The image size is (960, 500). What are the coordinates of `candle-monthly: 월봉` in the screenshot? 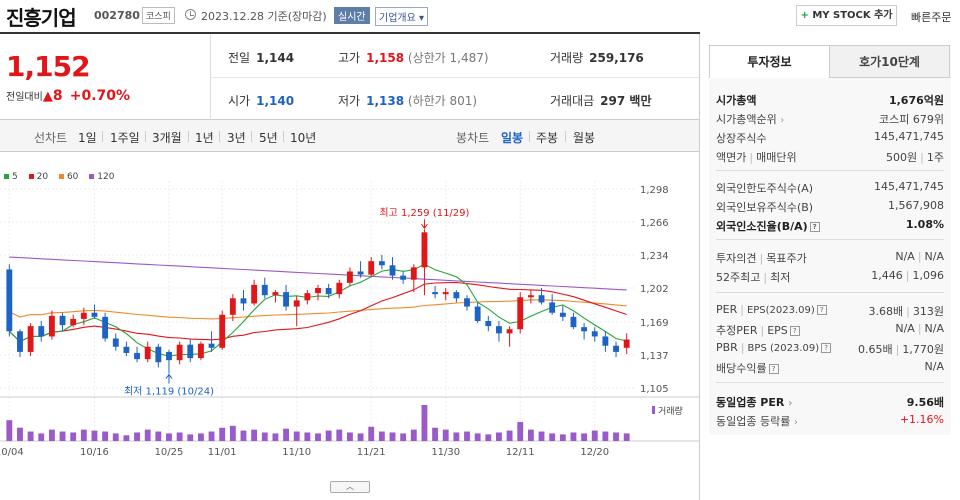 It's located at (584, 138).